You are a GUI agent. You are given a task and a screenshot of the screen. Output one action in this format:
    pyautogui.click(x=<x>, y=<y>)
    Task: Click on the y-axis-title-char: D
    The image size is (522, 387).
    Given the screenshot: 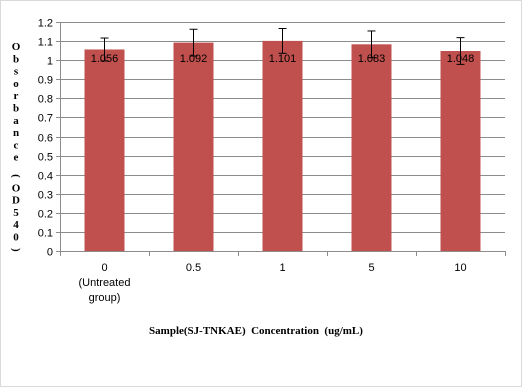 What is the action you would take?
    pyautogui.click(x=16, y=201)
    